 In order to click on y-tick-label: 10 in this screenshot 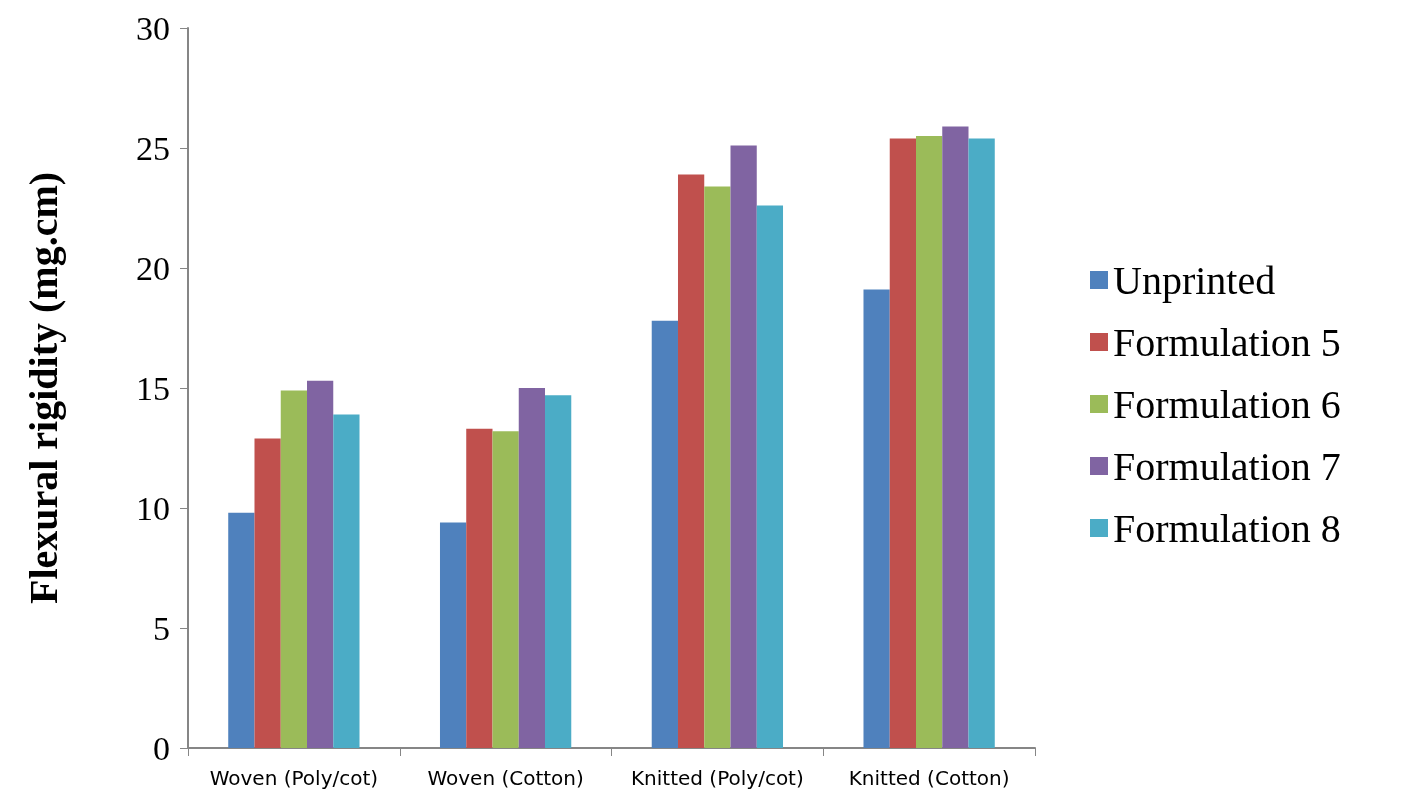, I will do `click(153, 508)`.